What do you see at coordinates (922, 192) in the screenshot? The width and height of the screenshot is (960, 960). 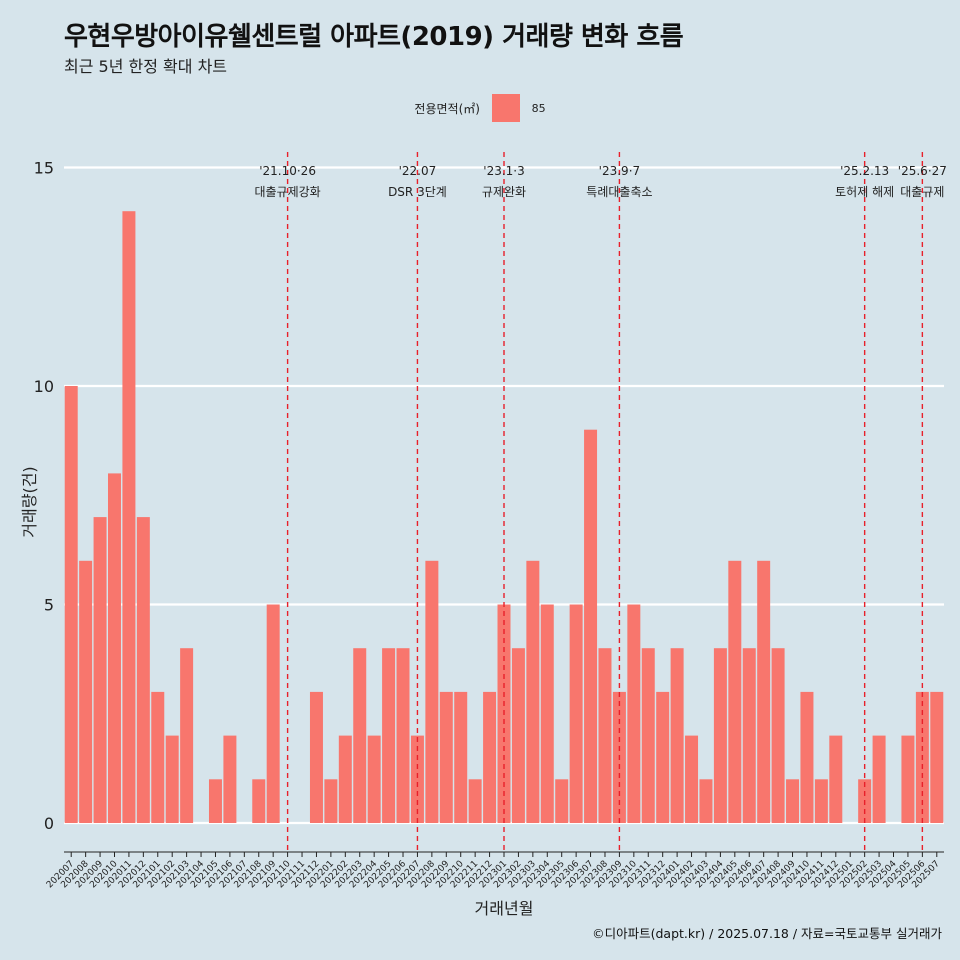 I see `event-name-label: 대출규제` at bounding box center [922, 192].